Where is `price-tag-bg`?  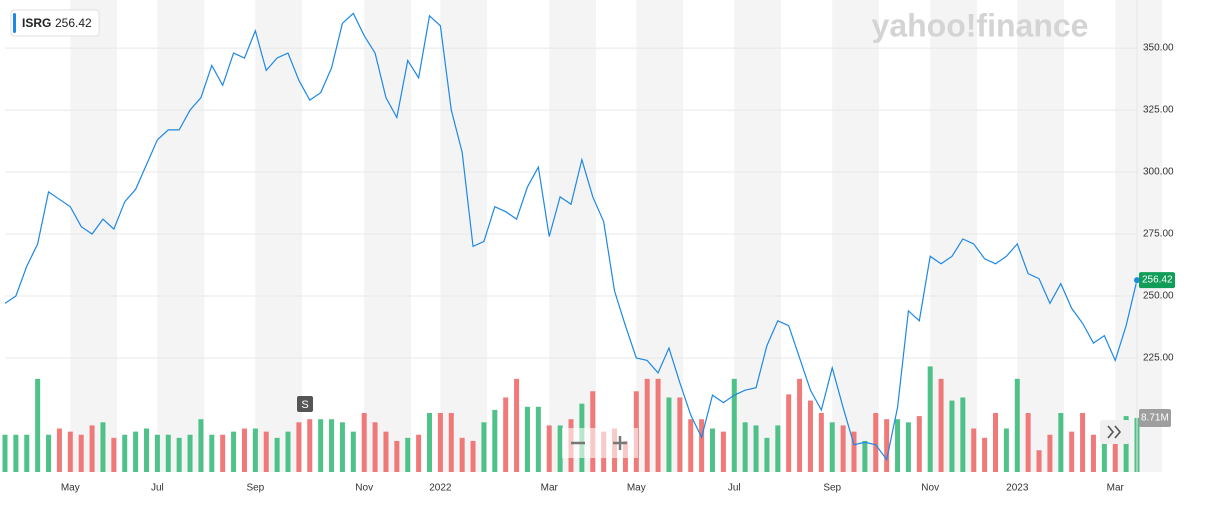
price-tag-bg is located at coordinates (1157, 280).